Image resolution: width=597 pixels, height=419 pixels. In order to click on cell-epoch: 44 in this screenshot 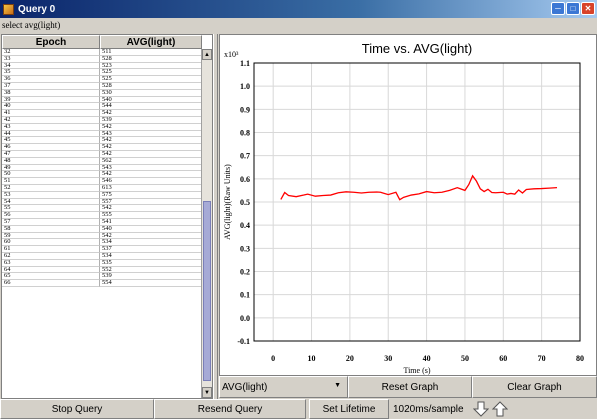, I will do `click(51, 134)`.